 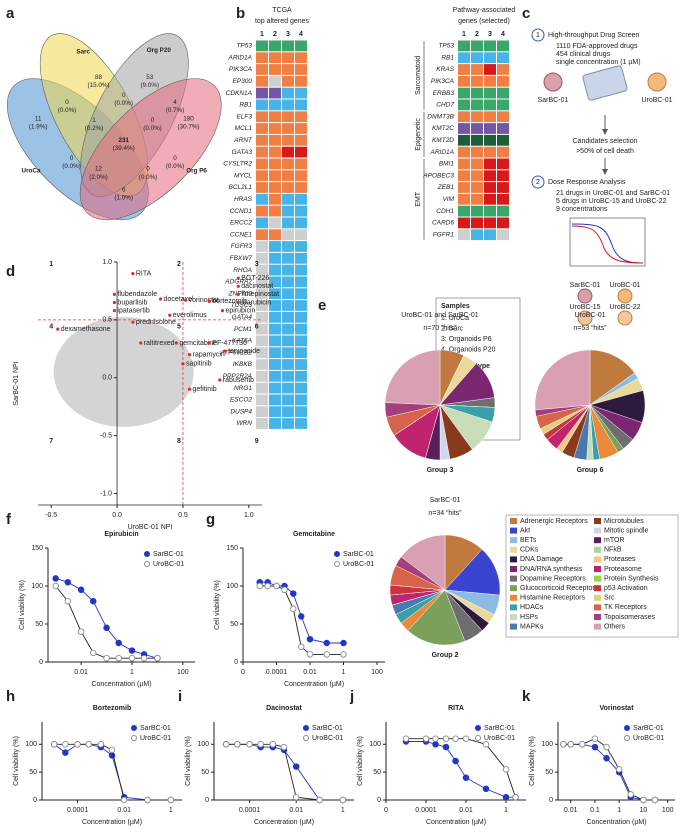 I want to click on gene-label: ESCO2, so click(x=241, y=400).